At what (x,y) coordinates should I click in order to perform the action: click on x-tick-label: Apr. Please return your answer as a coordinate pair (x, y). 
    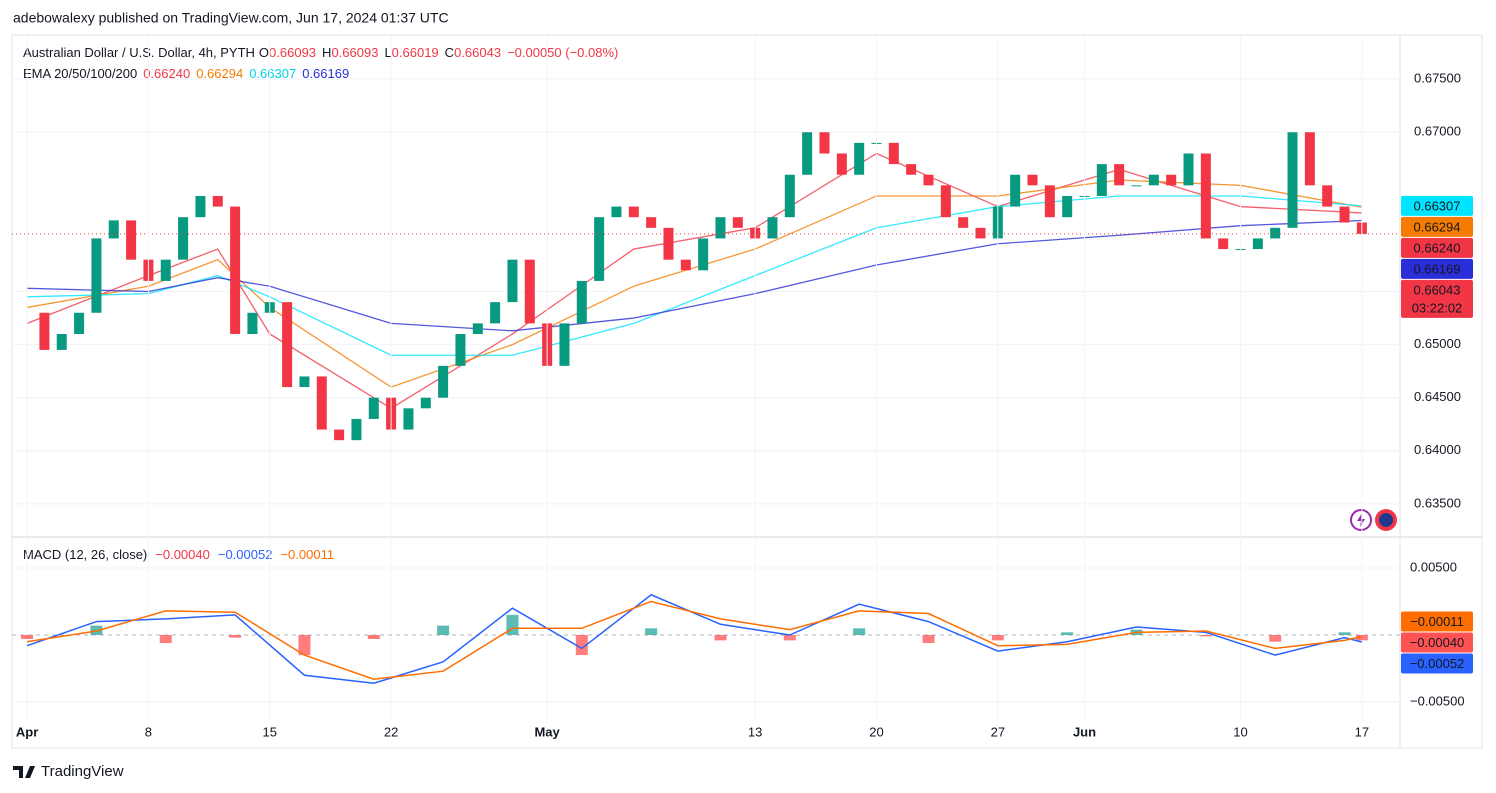
    Looking at the image, I should click on (27, 731).